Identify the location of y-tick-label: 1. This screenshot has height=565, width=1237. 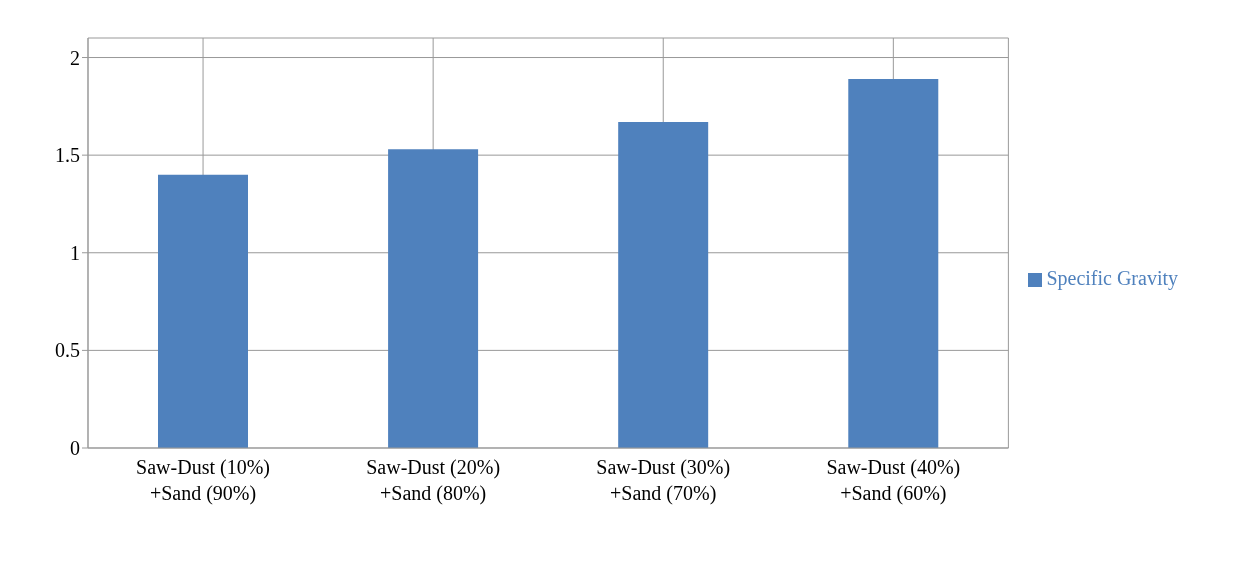
(75, 252).